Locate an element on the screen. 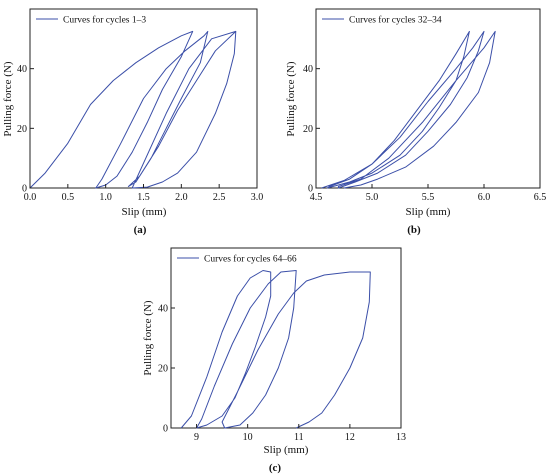 The image size is (550, 475). legend-text-b: Curves for cycles 32–34 is located at coordinates (395, 20).